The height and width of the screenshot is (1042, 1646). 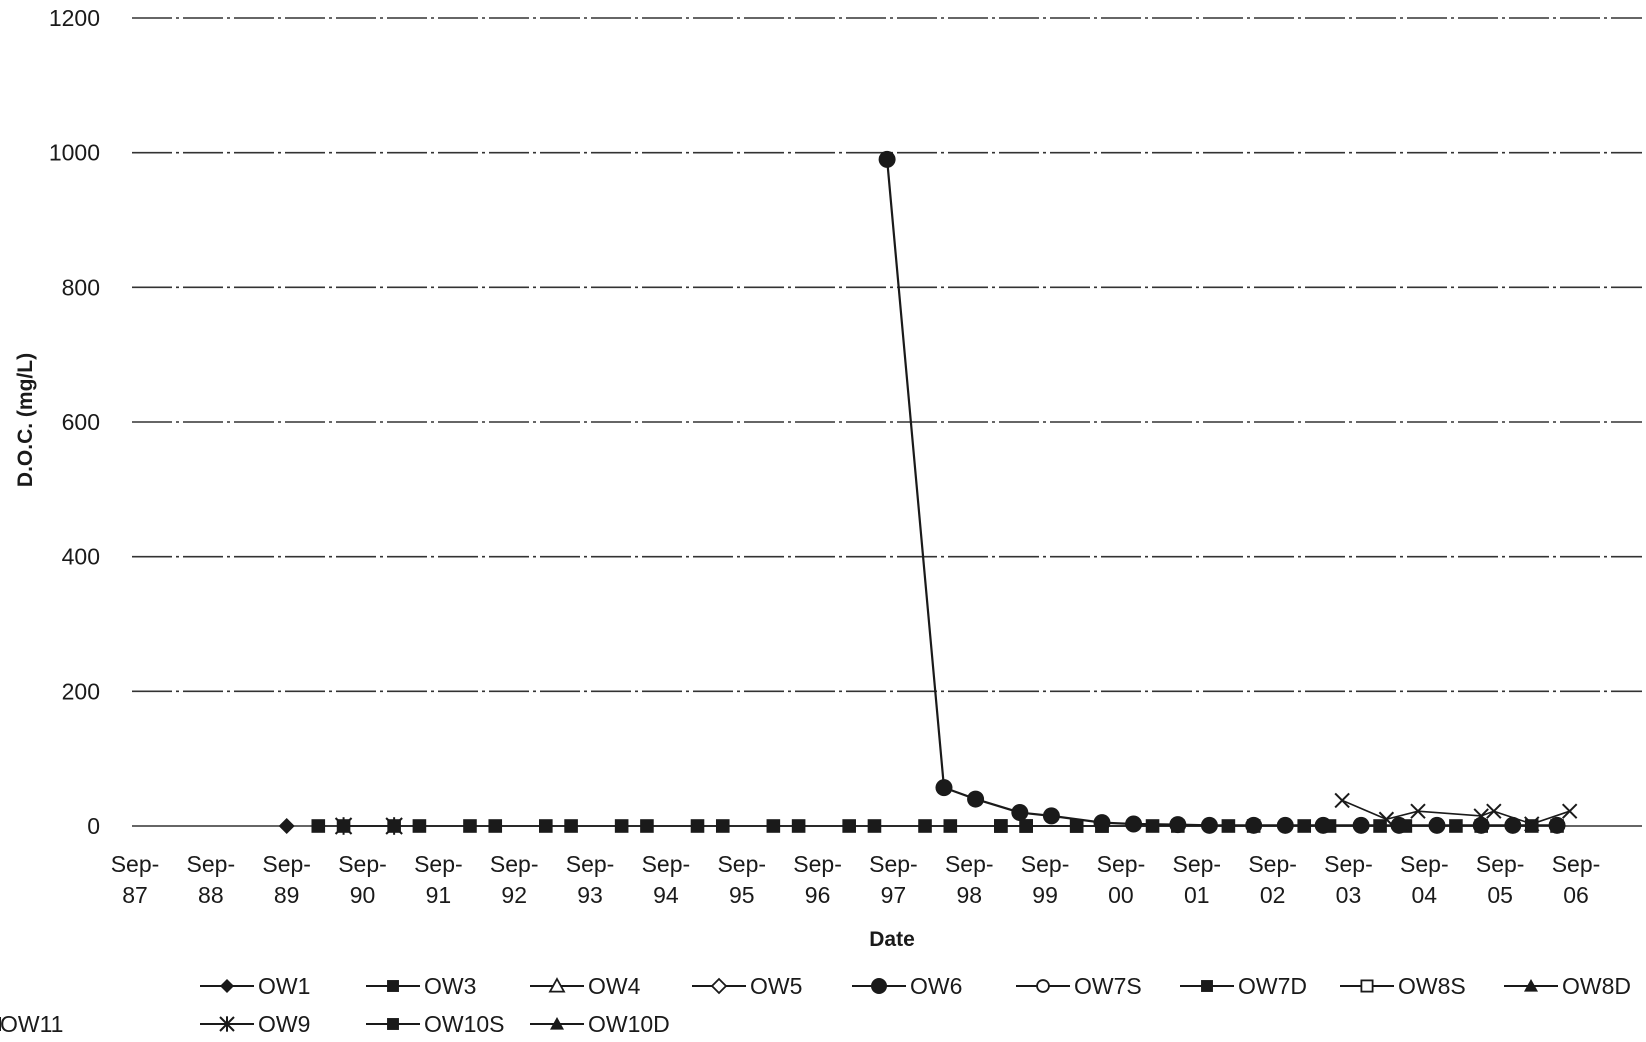 I want to click on x-tick-line2: 06, so click(x=1576, y=895).